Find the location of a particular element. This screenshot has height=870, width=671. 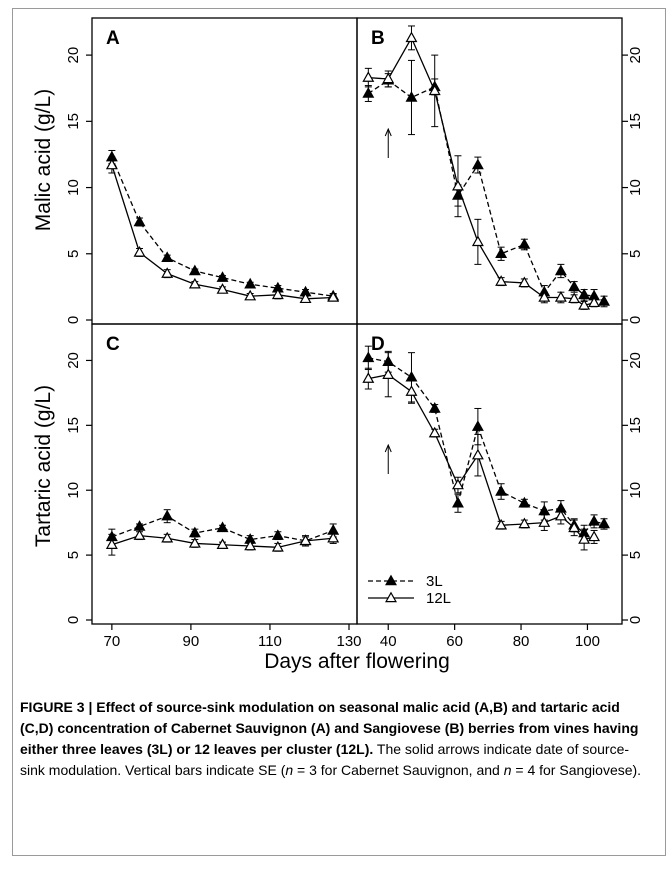

x-tick-label: 40 is located at coordinates (388, 641).